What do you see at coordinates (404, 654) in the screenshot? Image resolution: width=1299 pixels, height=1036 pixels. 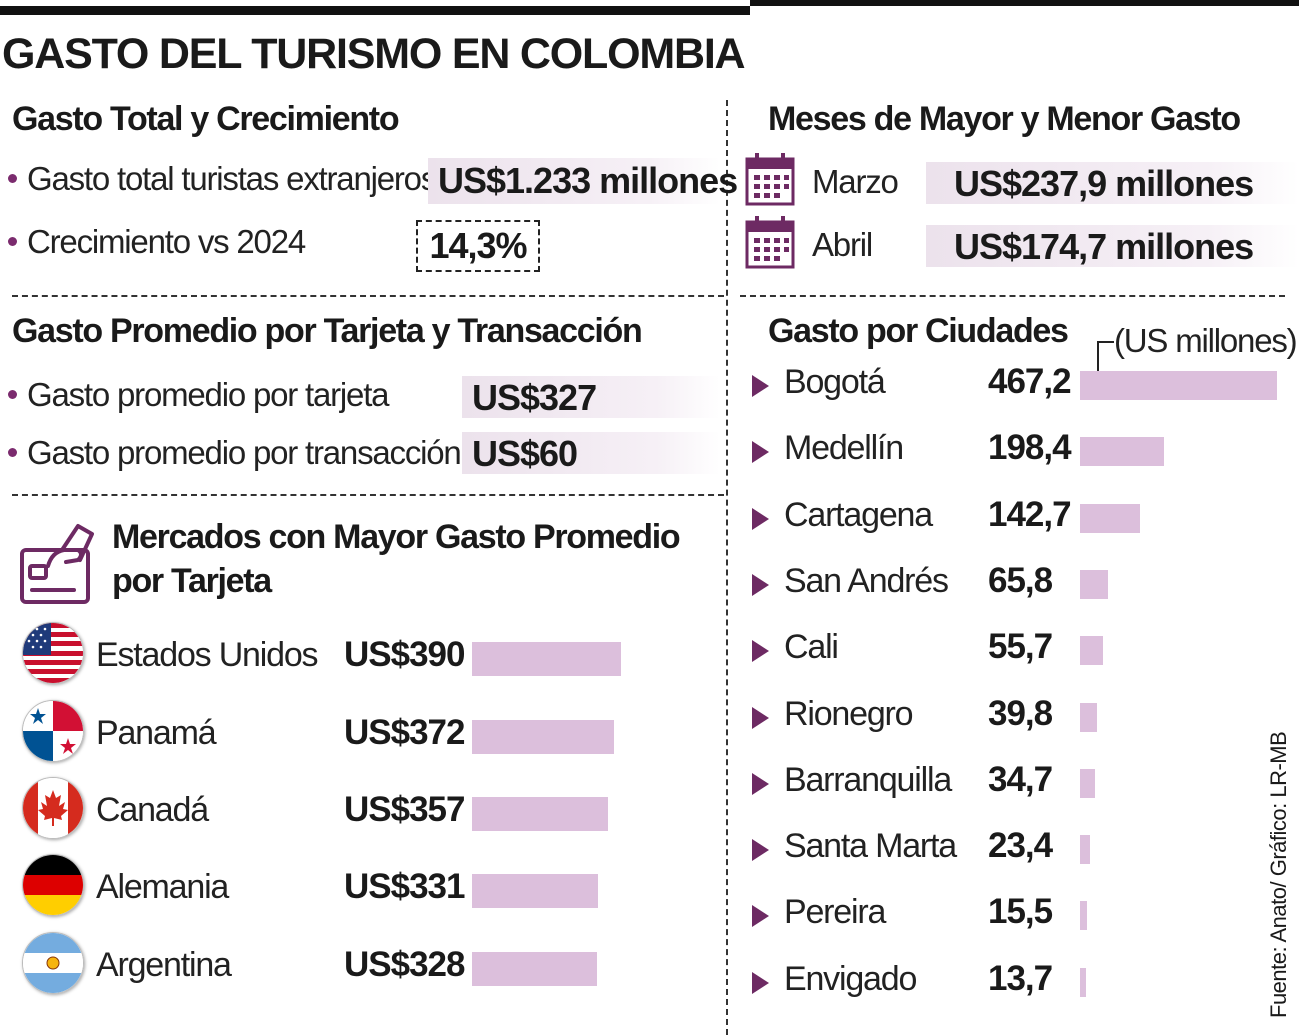 I see `market-value-label: US$390` at bounding box center [404, 654].